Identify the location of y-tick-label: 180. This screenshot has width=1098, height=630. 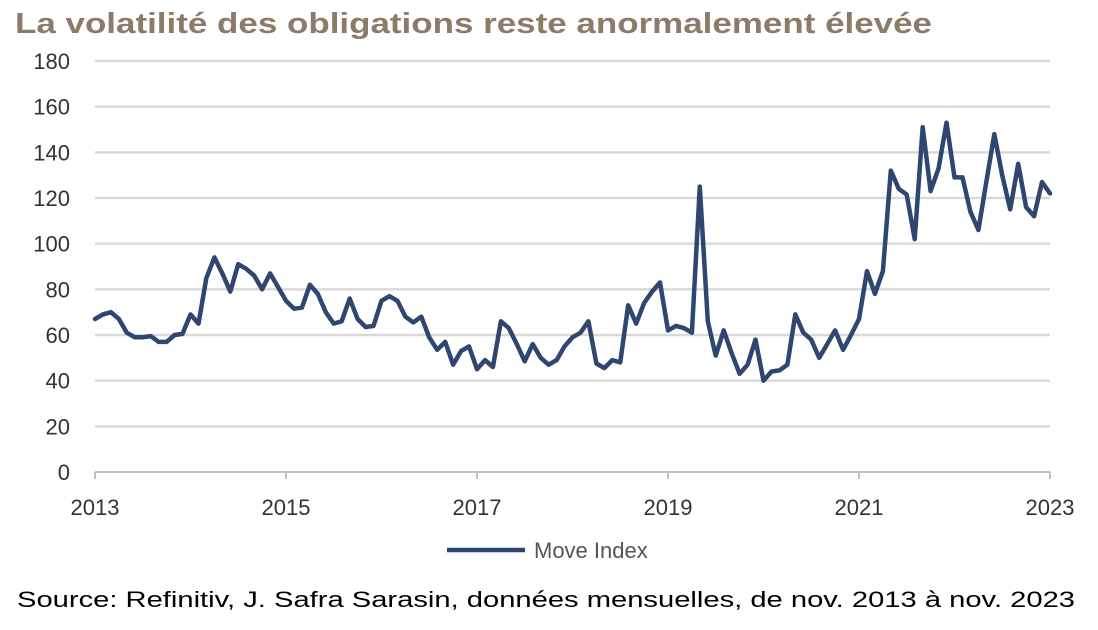
(51, 61).